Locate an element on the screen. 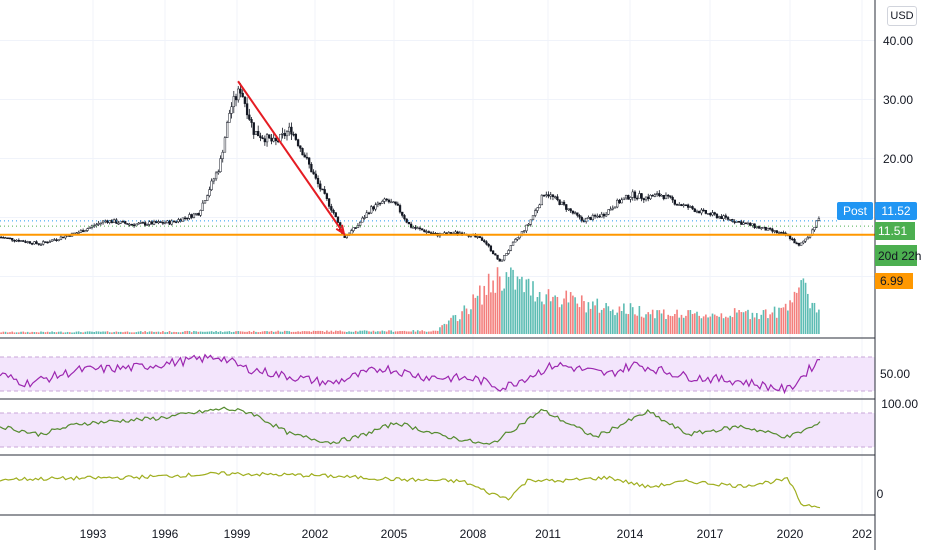  time-tick-label: 2002 is located at coordinates (315, 534).